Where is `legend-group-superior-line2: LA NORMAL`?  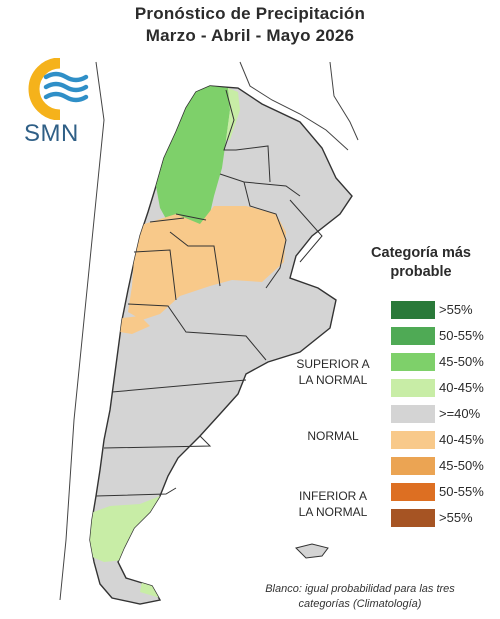
legend-group-superior-line2: LA NORMAL is located at coordinates (333, 380).